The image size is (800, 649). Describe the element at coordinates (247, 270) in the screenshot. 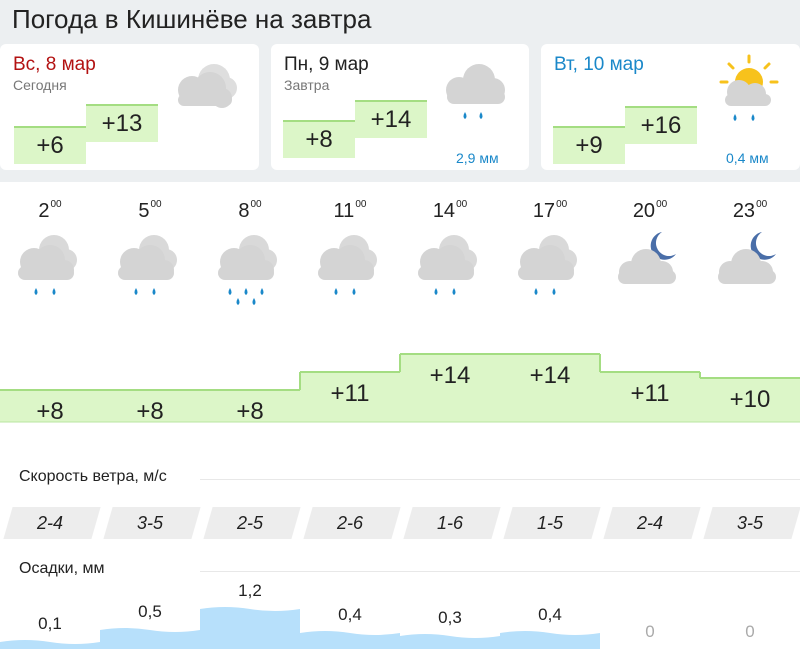

I see `cloud-heavy-rain-icon` at that location.